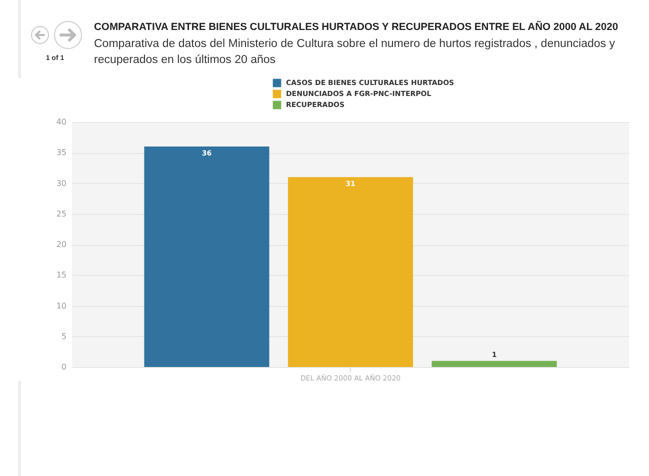 The height and width of the screenshot is (476, 649). What do you see at coordinates (63, 367) in the screenshot?
I see `y-tick-label: 0` at bounding box center [63, 367].